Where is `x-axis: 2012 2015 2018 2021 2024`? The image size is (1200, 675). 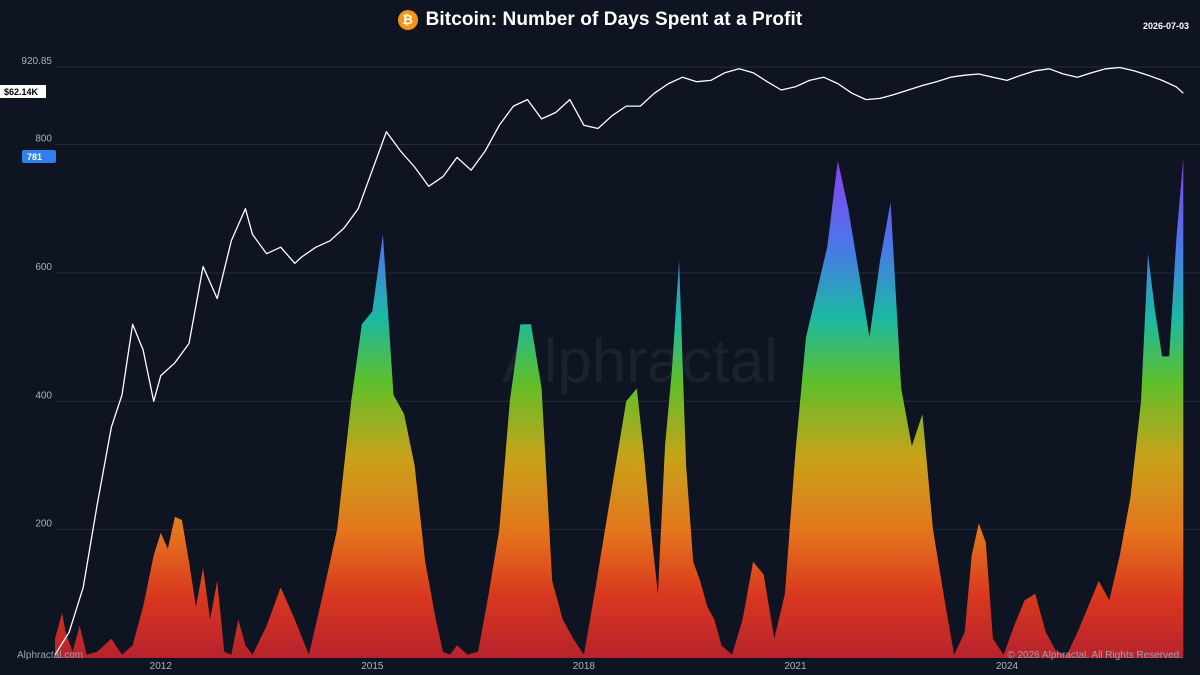
x-axis: 2012 2015 2018 2021 2024 is located at coordinates (584, 666).